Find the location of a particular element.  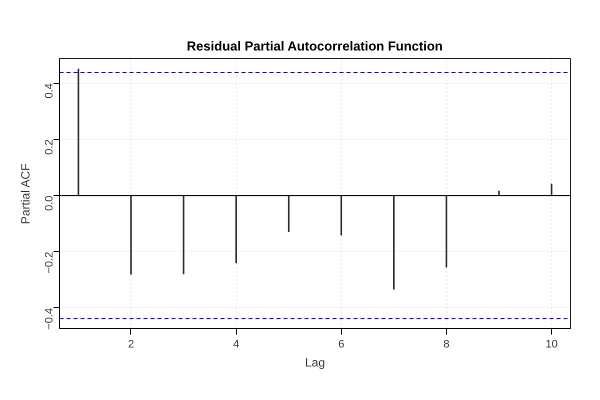

chart-title: Residual Partial Autocorrelation Function is located at coordinates (314, 46).